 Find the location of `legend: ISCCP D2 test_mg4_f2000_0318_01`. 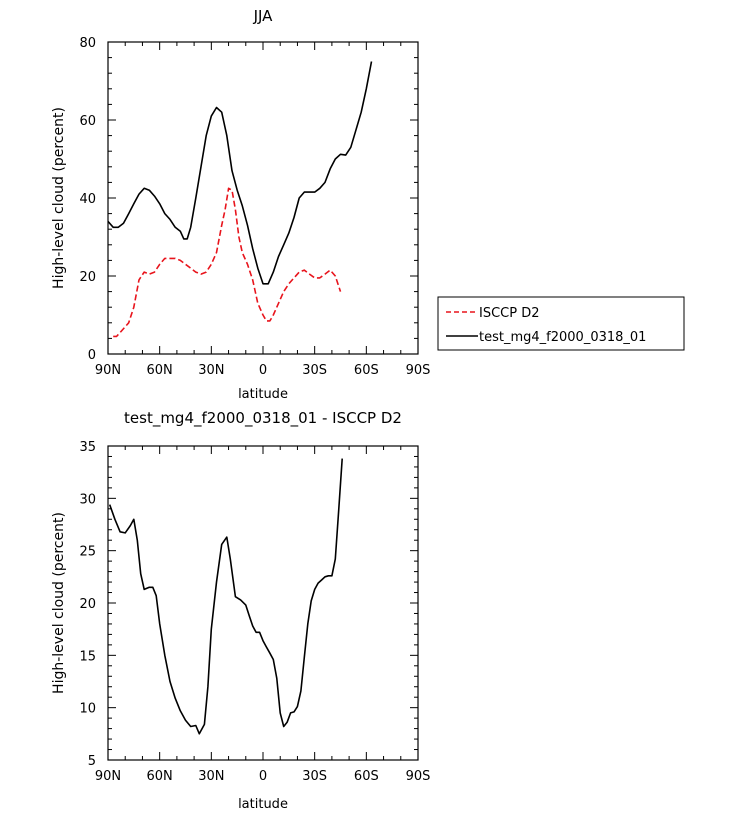

legend: ISCCP D2 test_mg4_f2000_0318_01 is located at coordinates (561, 323).